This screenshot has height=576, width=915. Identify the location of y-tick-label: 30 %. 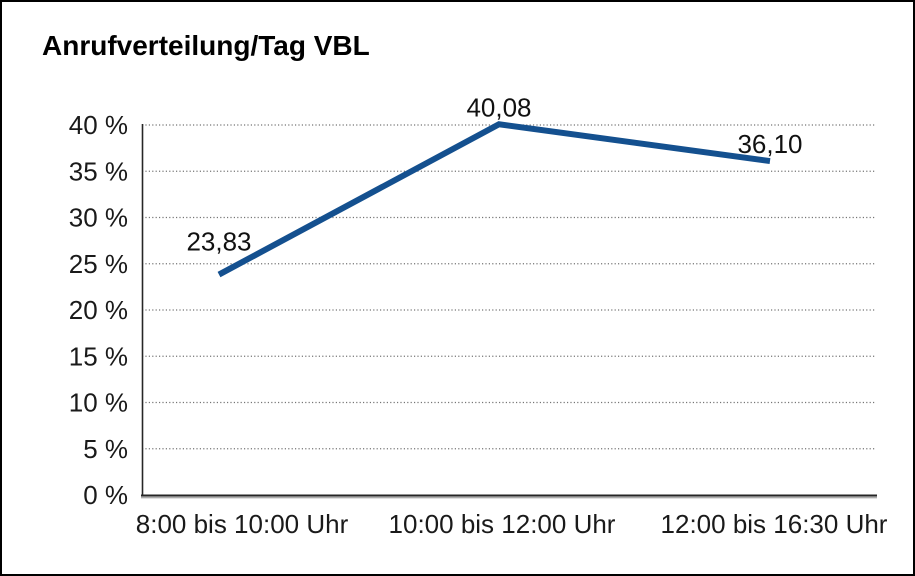
(98, 218).